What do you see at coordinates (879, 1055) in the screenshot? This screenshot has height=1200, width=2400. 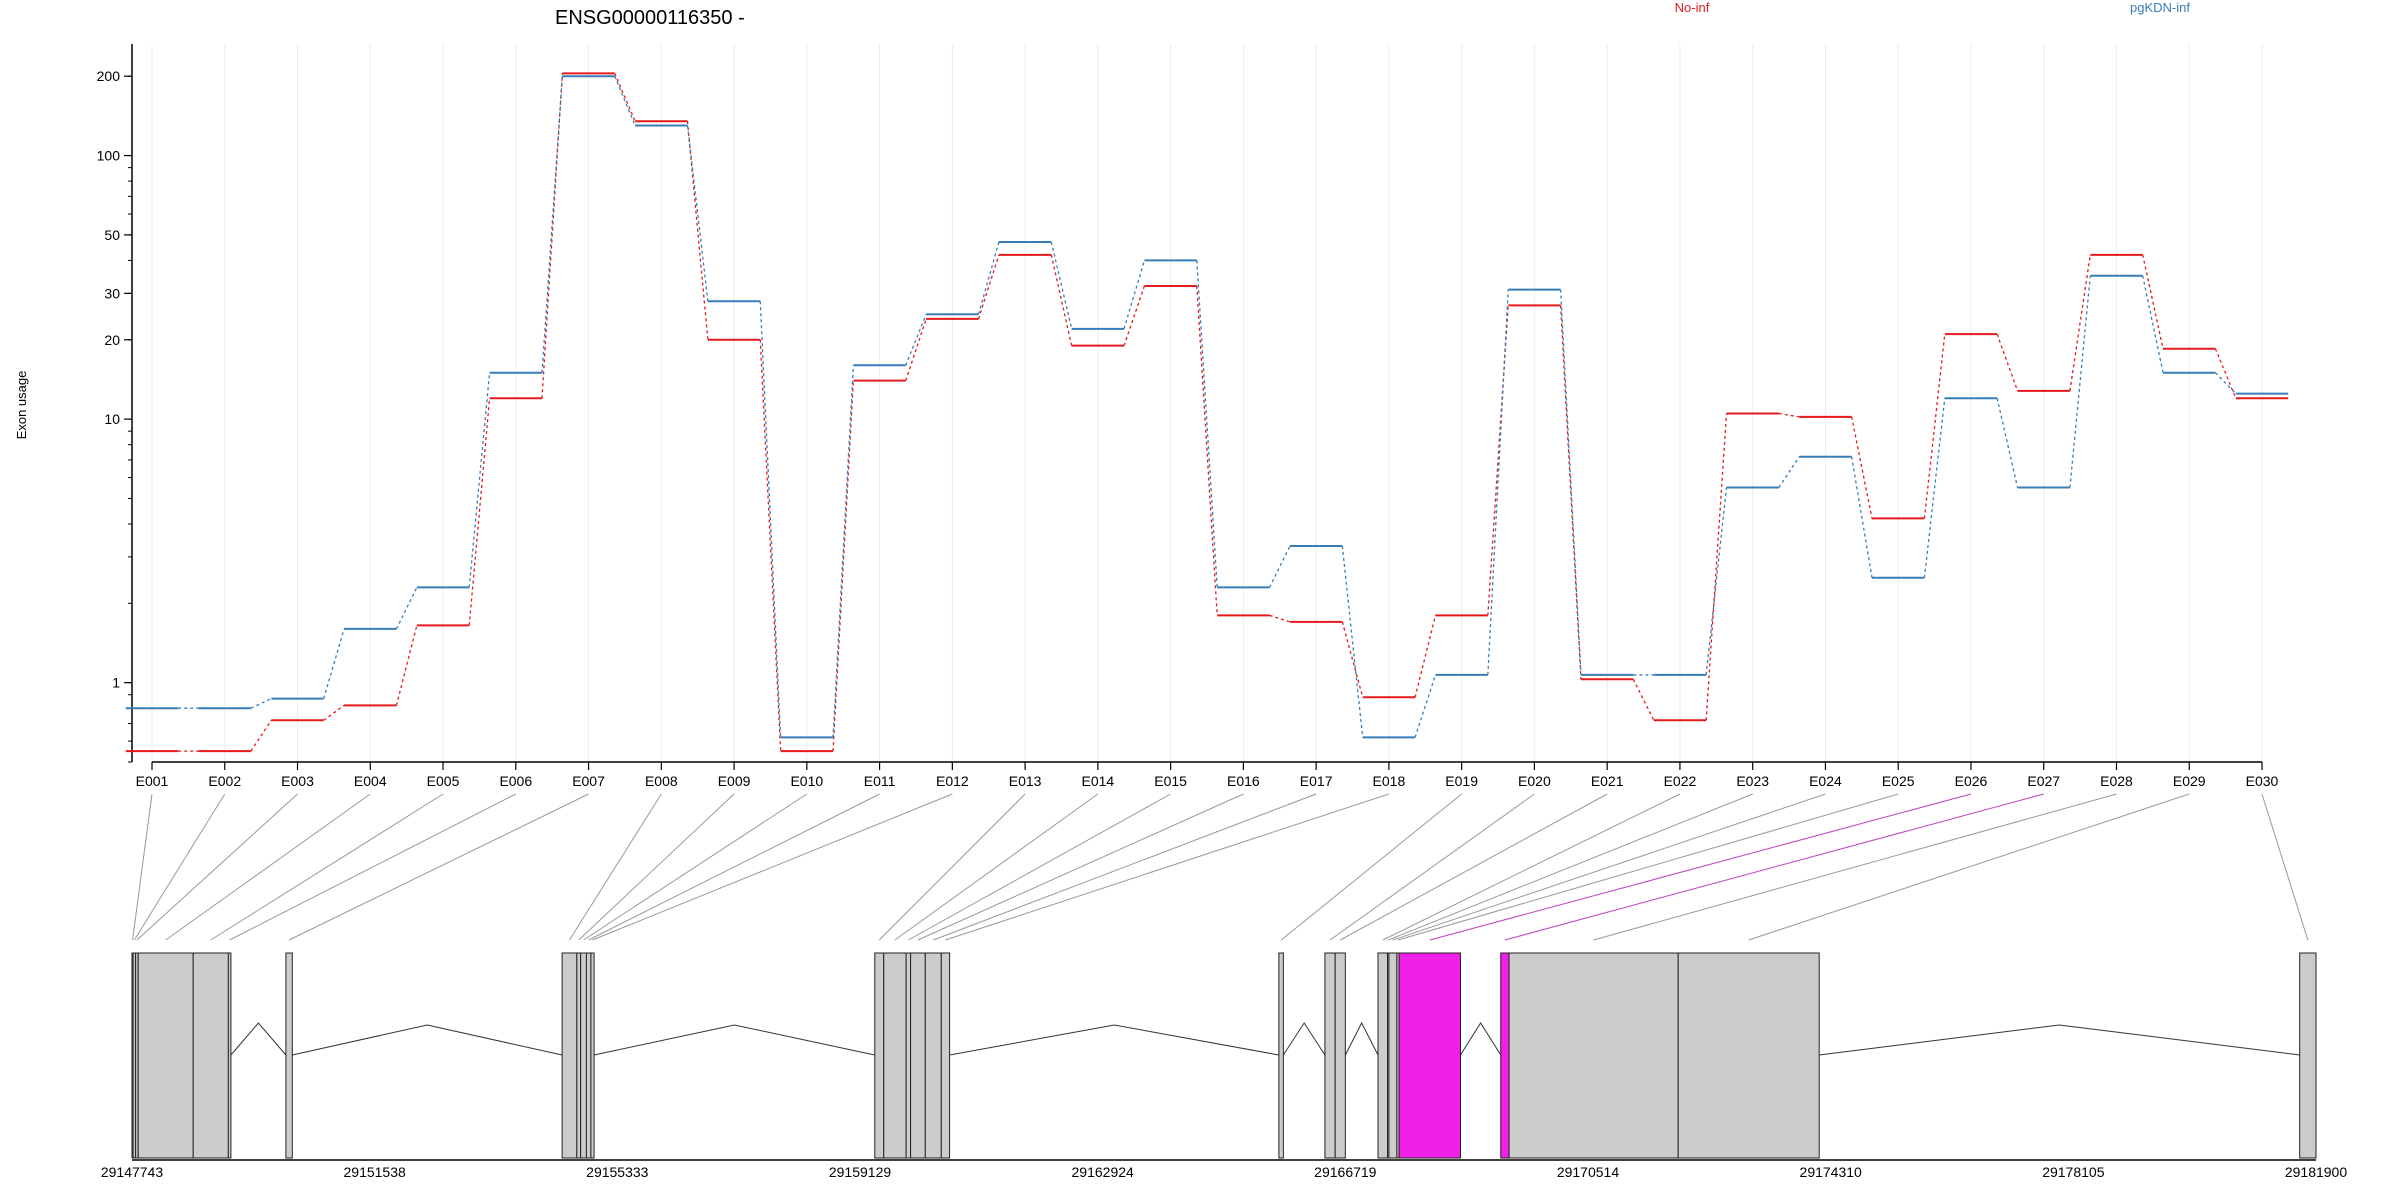 I see `exon-box-e013` at bounding box center [879, 1055].